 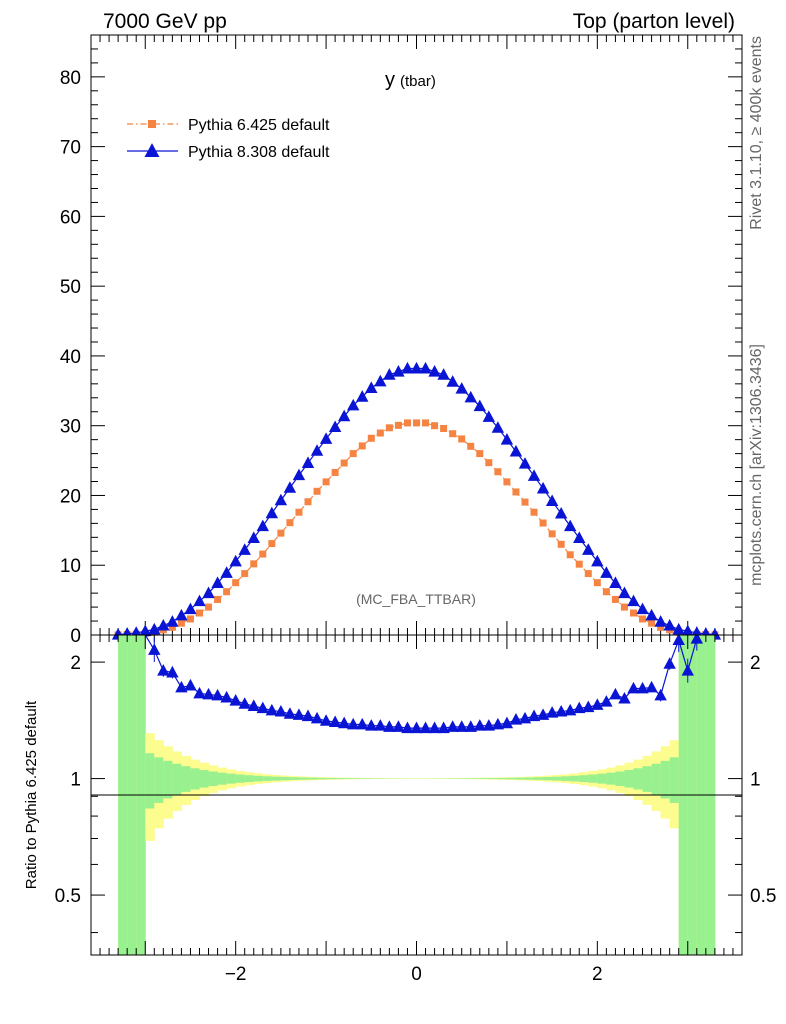 I want to click on y-tick-label: 50, so click(x=70, y=287).